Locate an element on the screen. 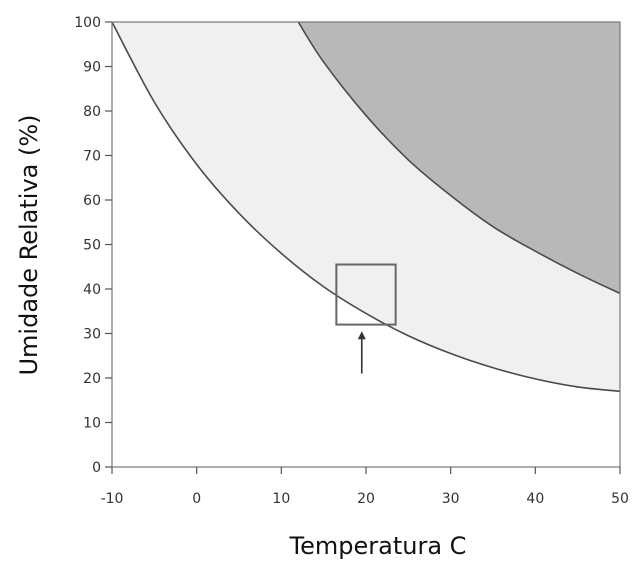  y-tick-label: 10 is located at coordinates (92, 424).